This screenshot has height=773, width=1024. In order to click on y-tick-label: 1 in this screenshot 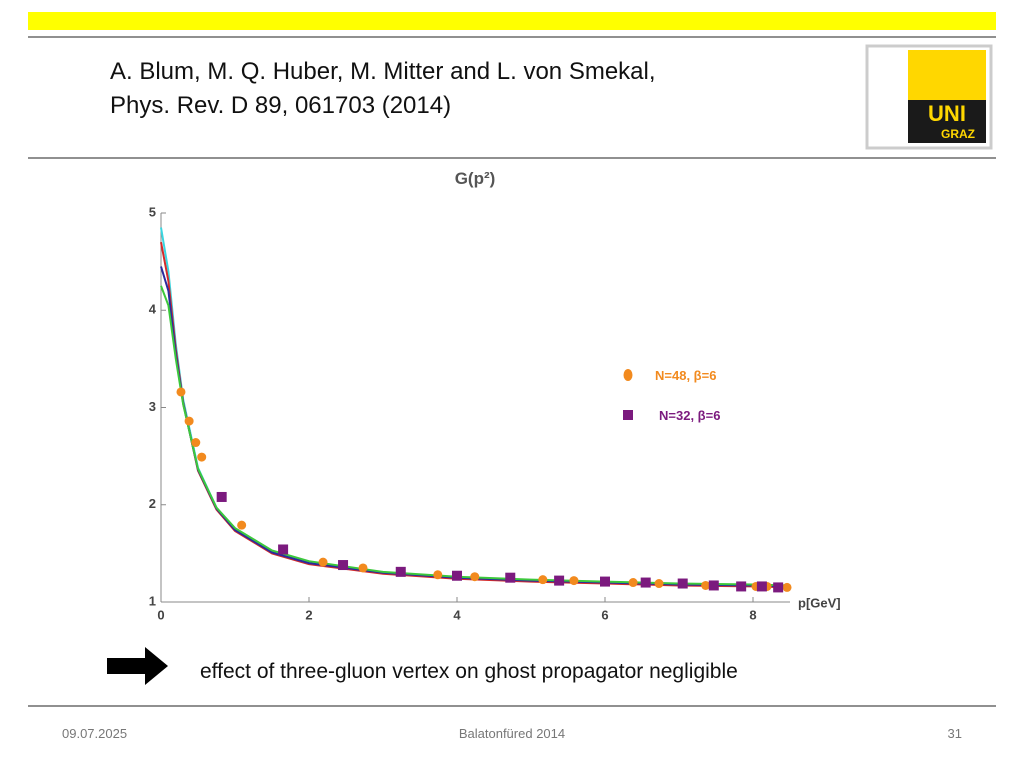, I will do `click(152, 600)`.